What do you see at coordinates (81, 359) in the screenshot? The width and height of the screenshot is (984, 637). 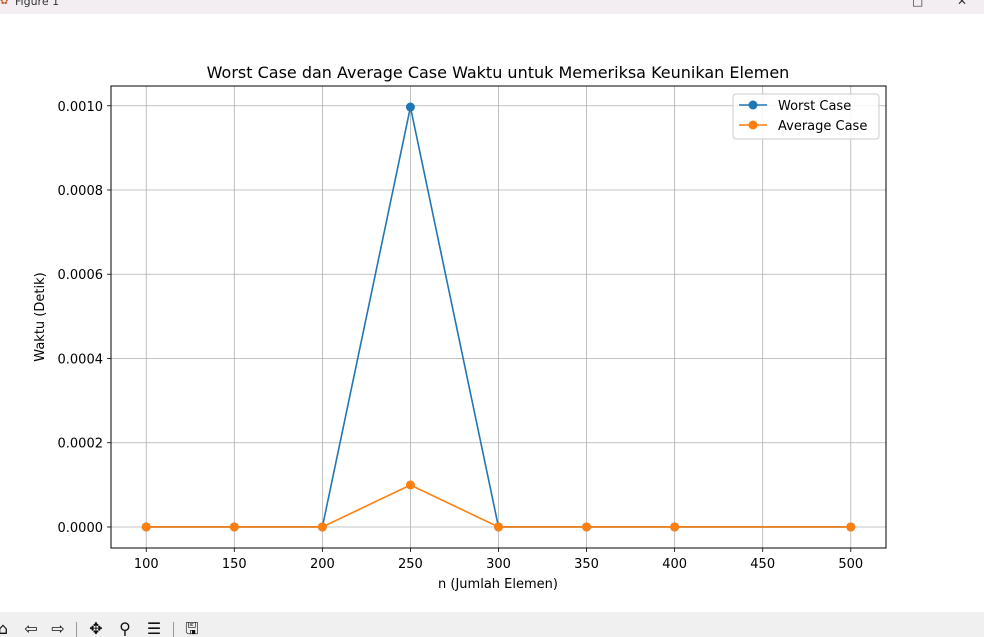 I see `y-tick-label: 0.0004` at bounding box center [81, 359].